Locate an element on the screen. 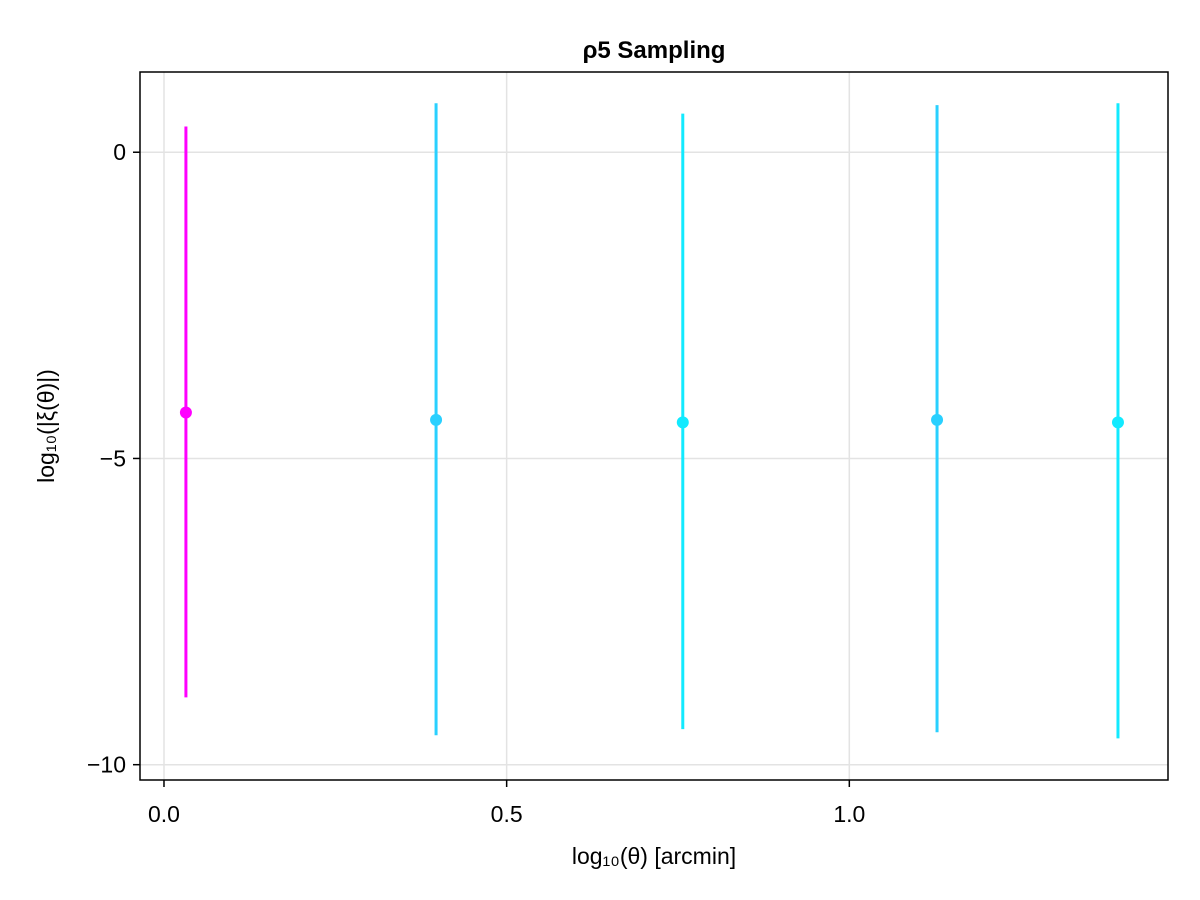 Image resolution: width=1200 pixels, height=900 pixels. x-axis-label: log₁₀(θ) [arcmin] is located at coordinates (654, 856).